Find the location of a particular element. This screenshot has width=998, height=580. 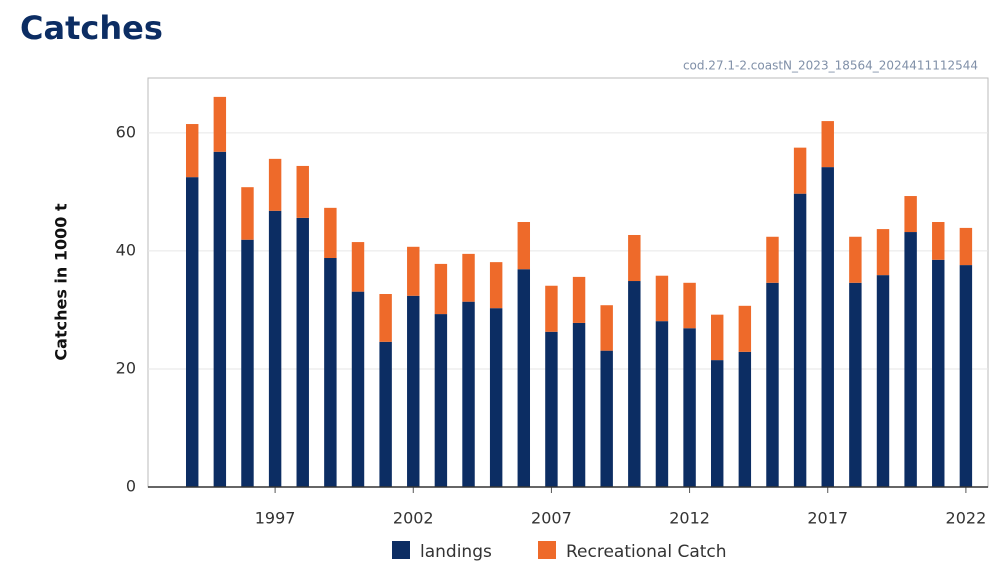

y-tick-label: 60 is located at coordinates (126, 131).